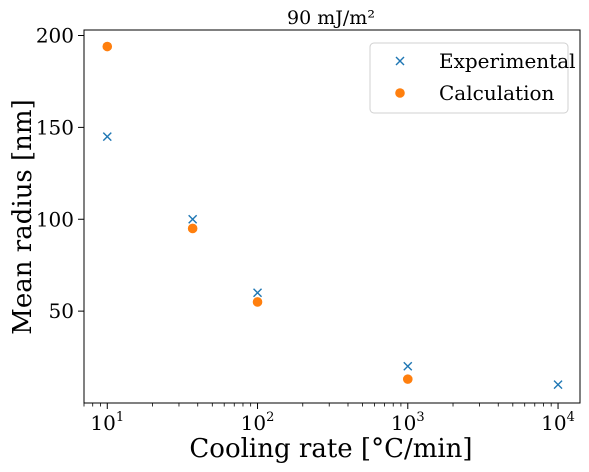 The width and height of the screenshot is (589, 472). Describe the element at coordinates (400, 93) in the screenshot. I see `legend-marker-calculation` at that location.